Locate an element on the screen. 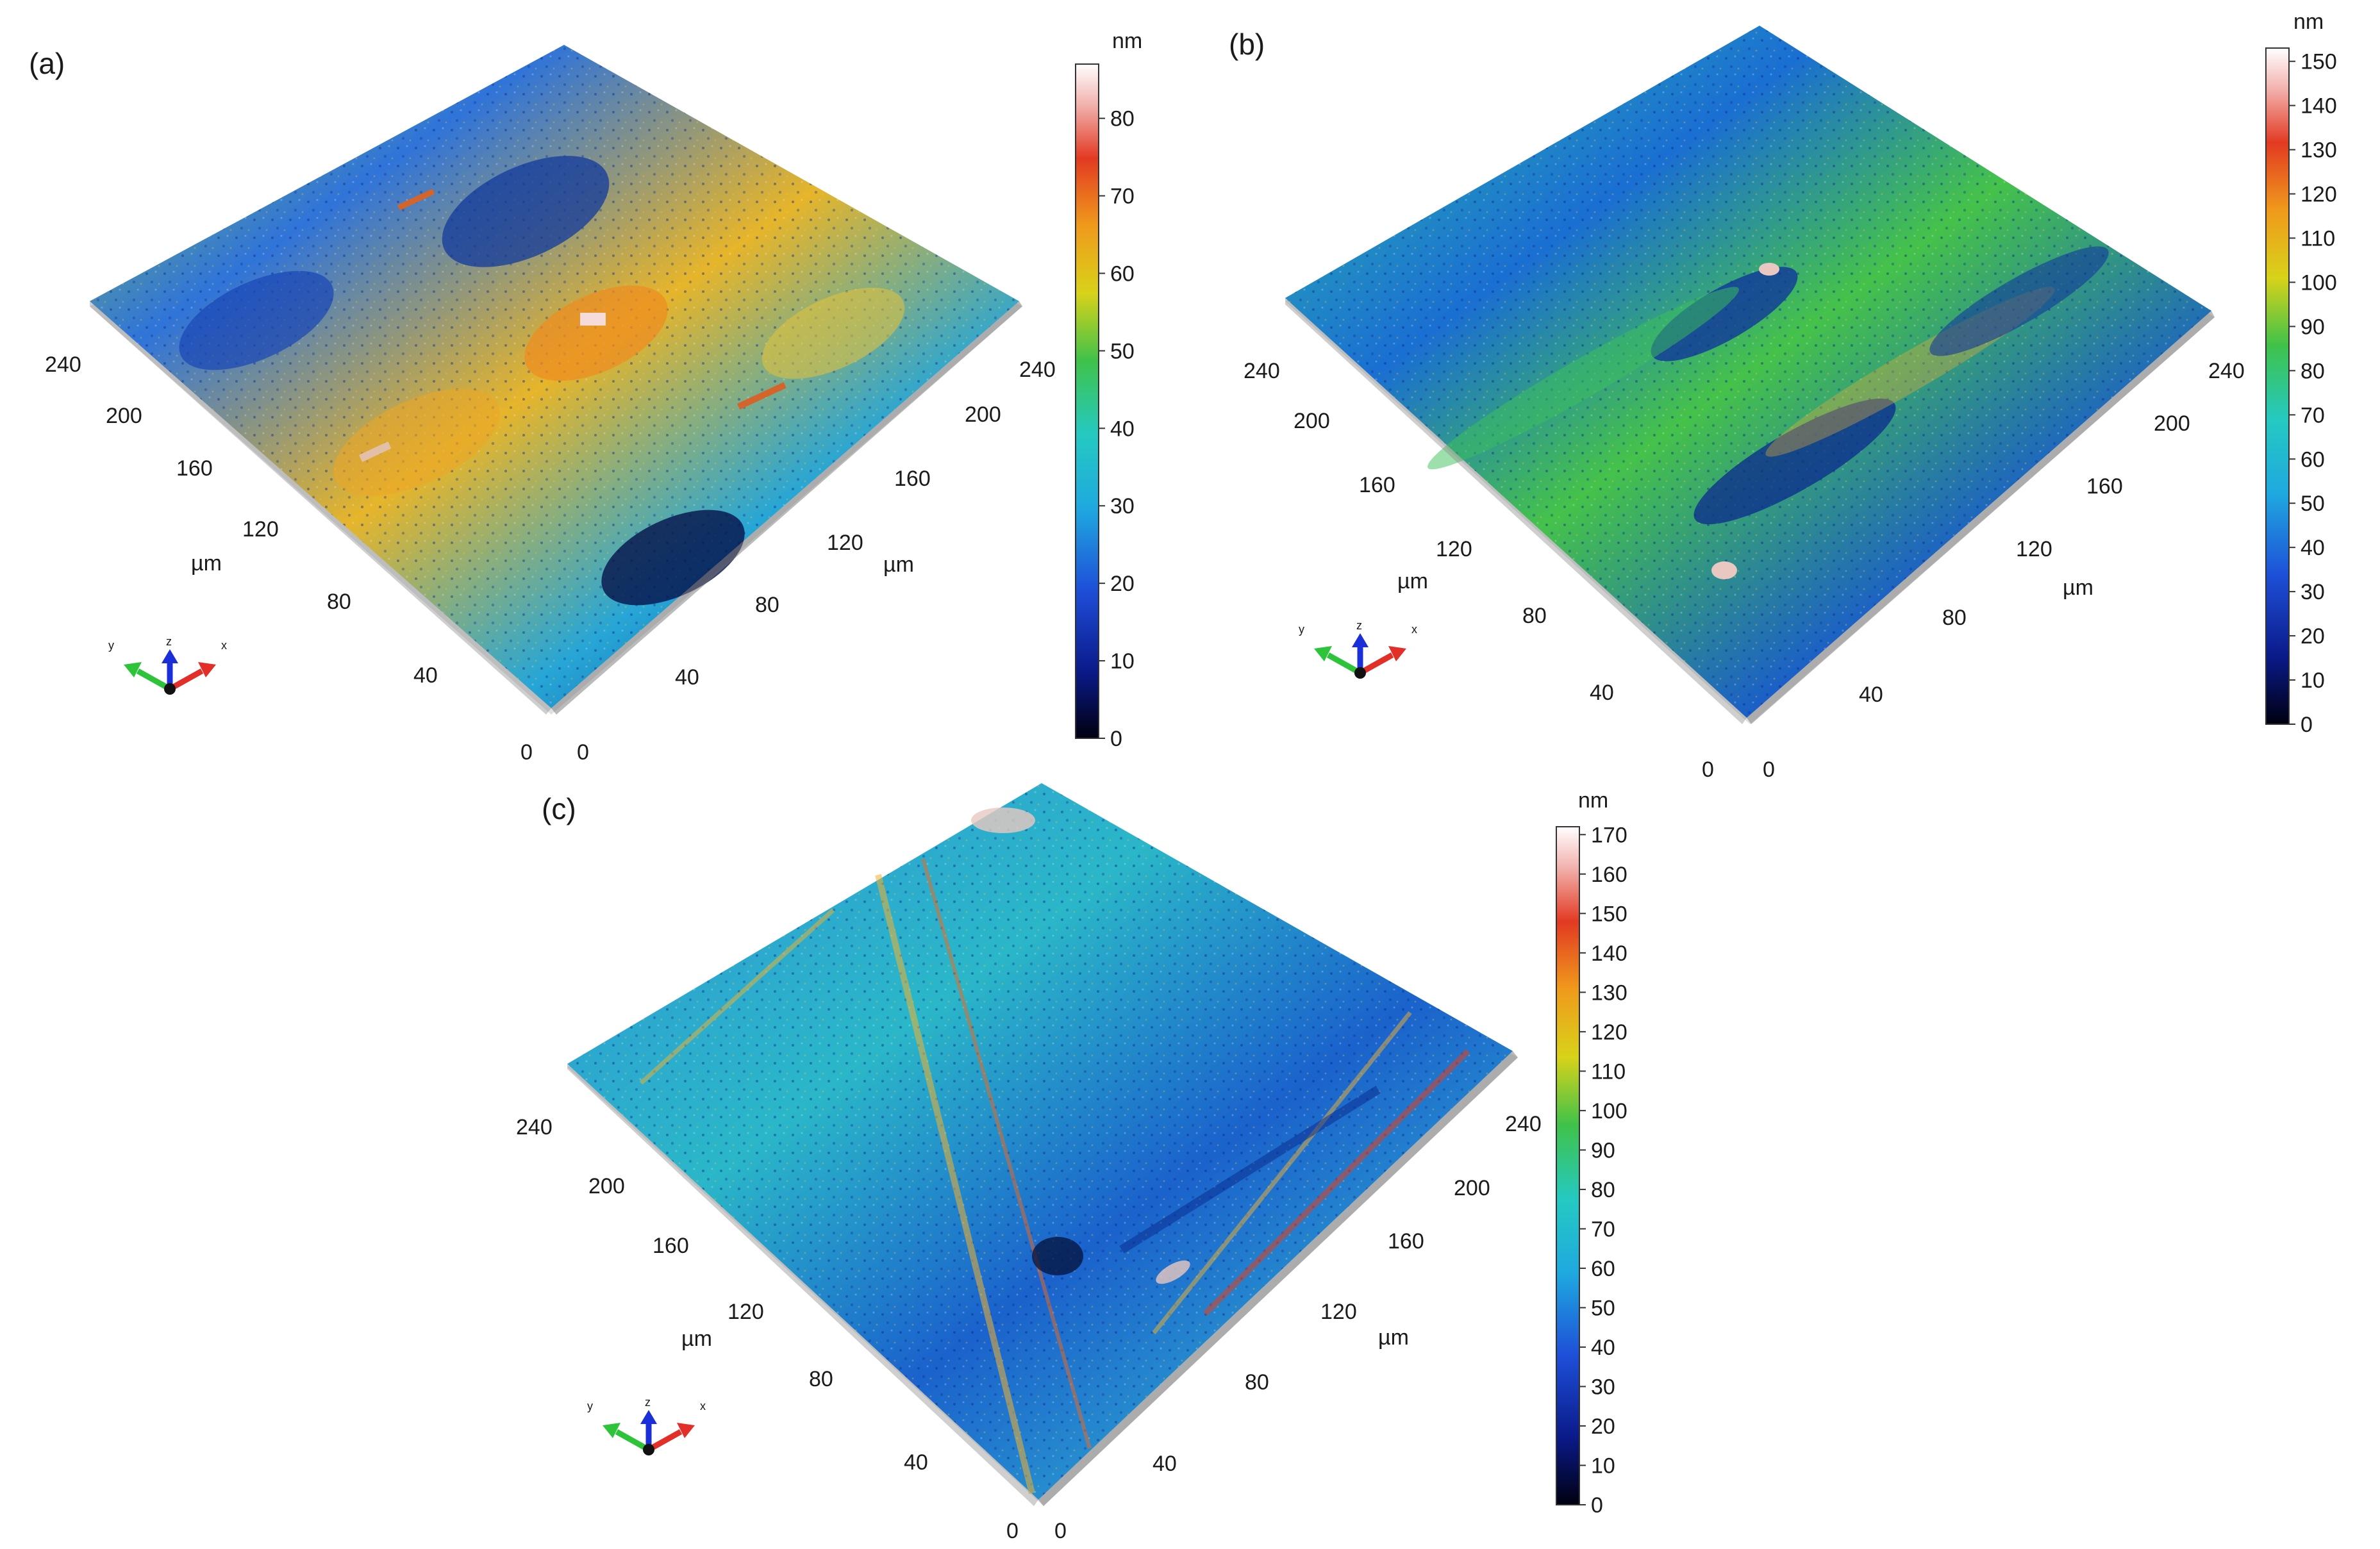 The height and width of the screenshot is (1549, 2380). colorbar-tick-label: 170 is located at coordinates (1609, 835).